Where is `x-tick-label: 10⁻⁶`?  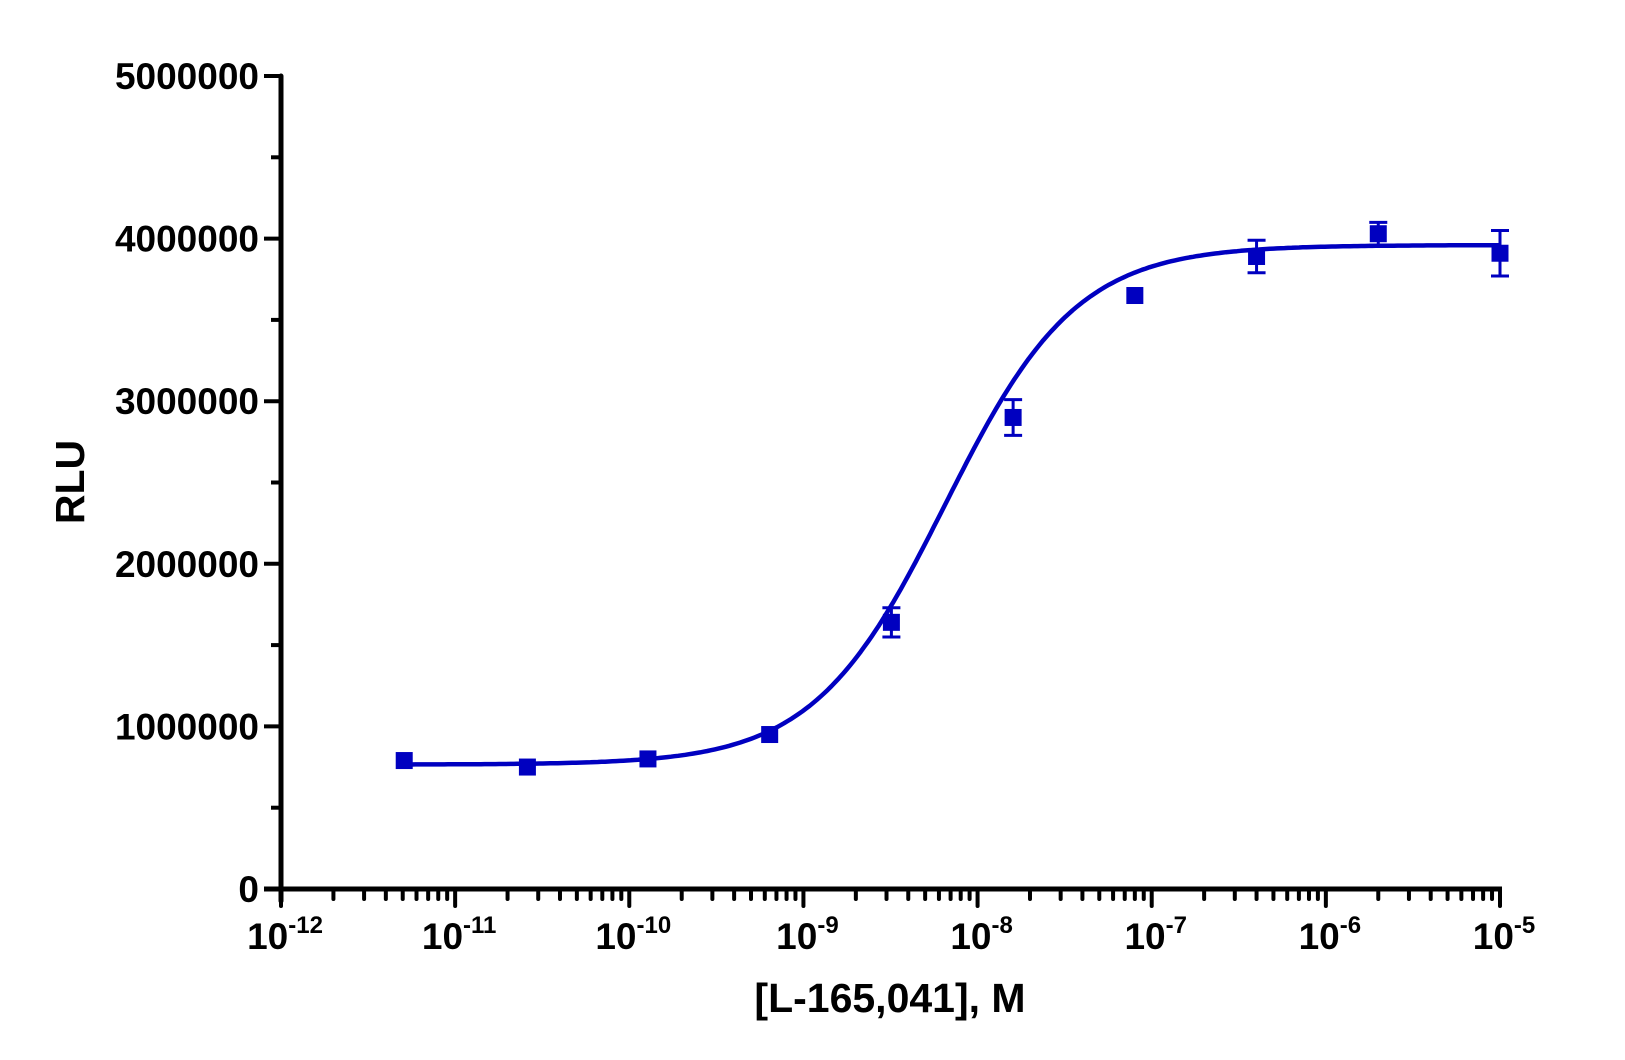
x-tick-label: 10⁻⁶ is located at coordinates (1330, 934).